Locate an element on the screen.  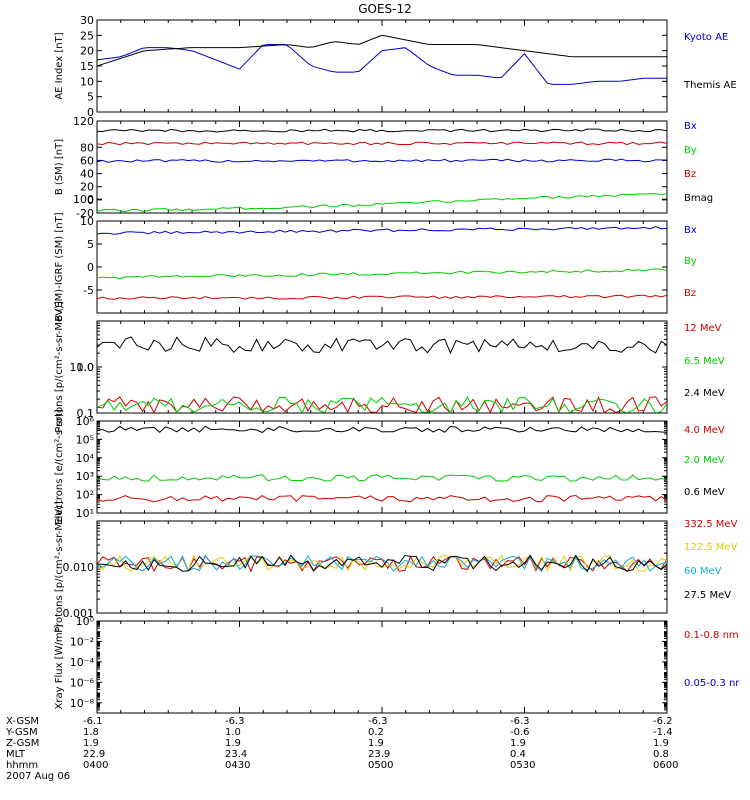
y-tick-label: 0.1 is located at coordinates (86, 413).